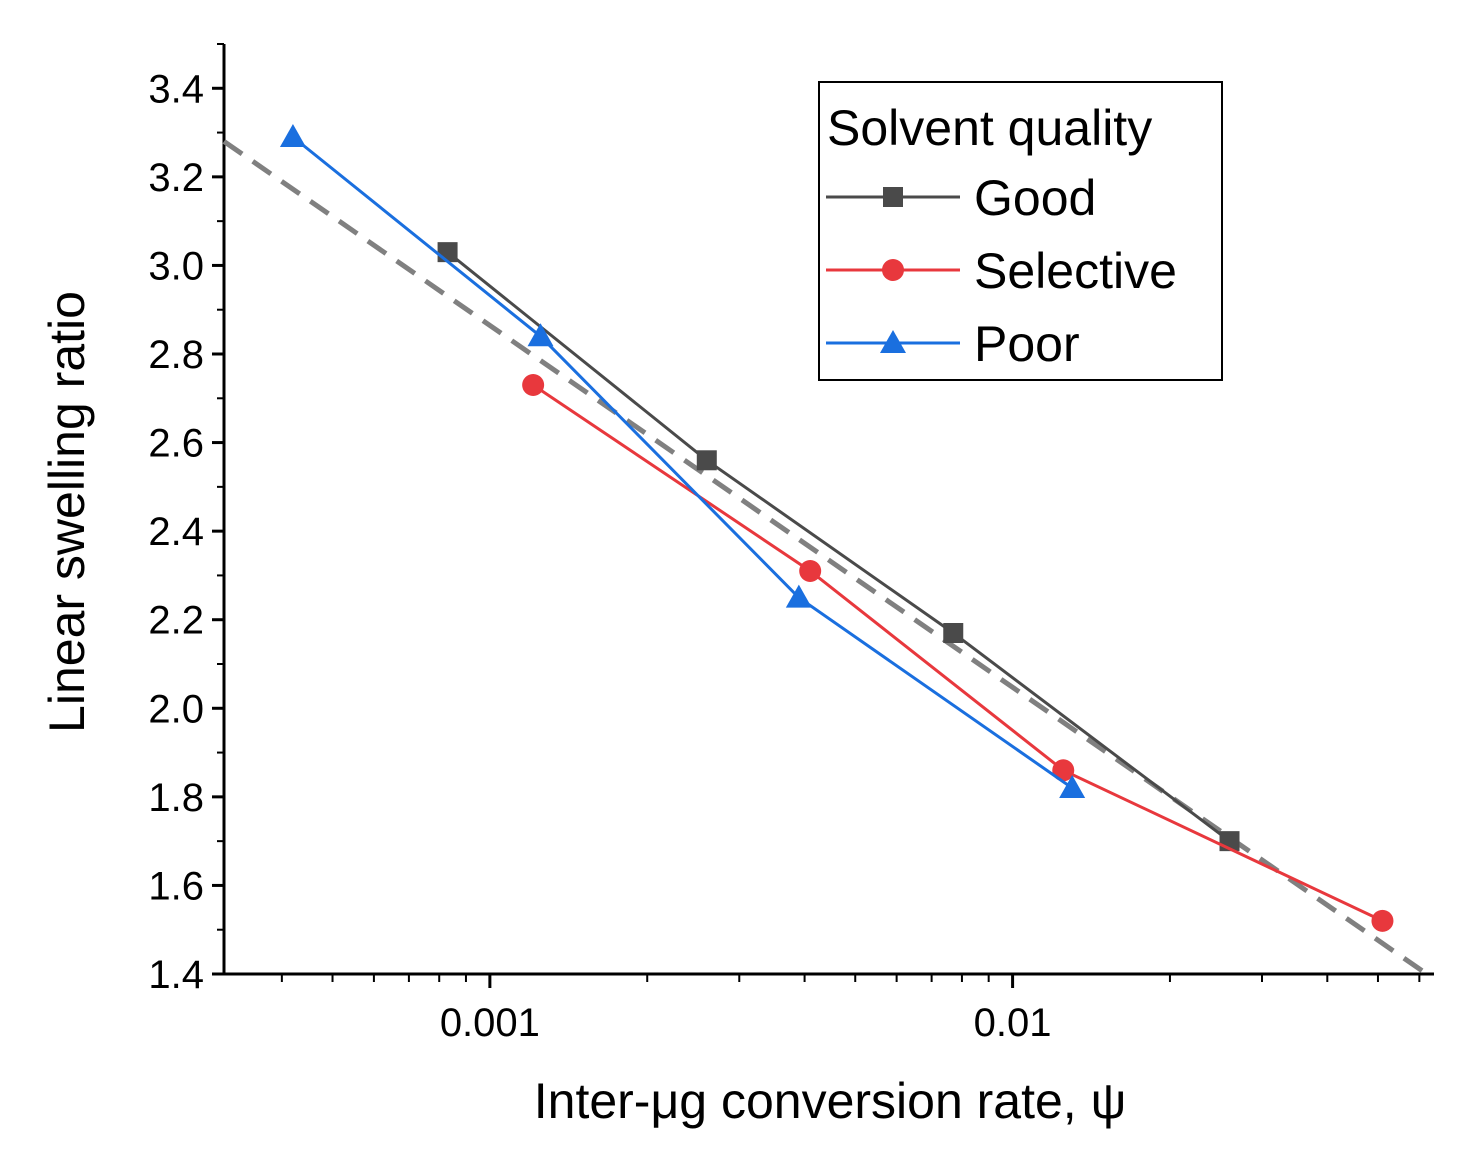 This screenshot has width=1464, height=1158. I want to click on y-tick-label: 2.0, so click(176, 709).